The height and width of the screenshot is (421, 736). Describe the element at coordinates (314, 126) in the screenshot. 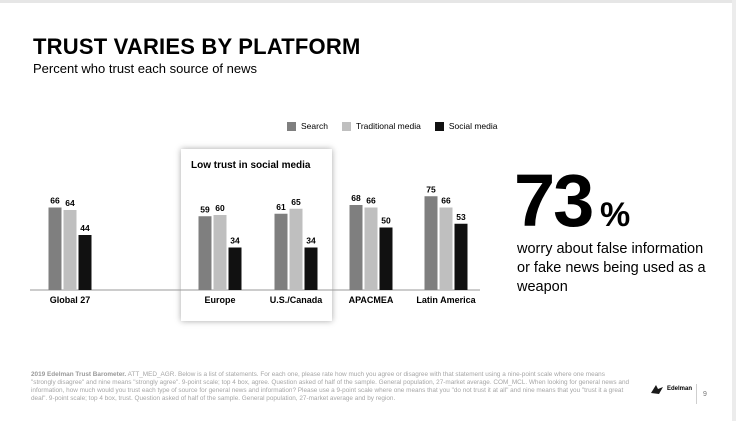

I see `legend-label-search: Search` at that location.